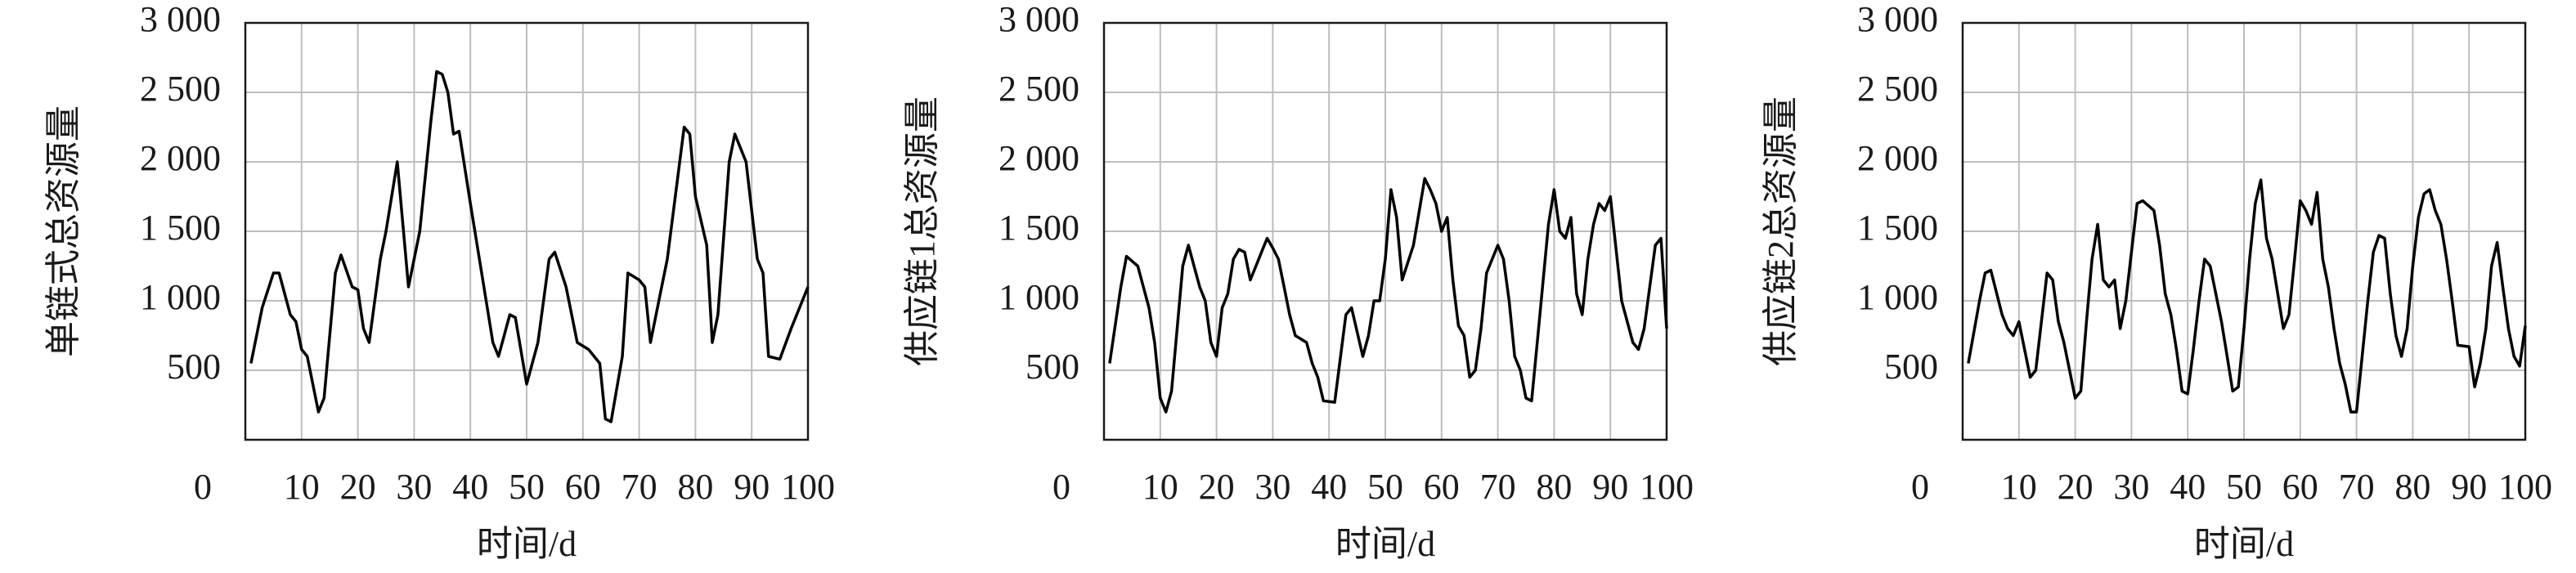  What do you see at coordinates (63, 231) in the screenshot?
I see `y-axis-label: 单链式总资源量` at bounding box center [63, 231].